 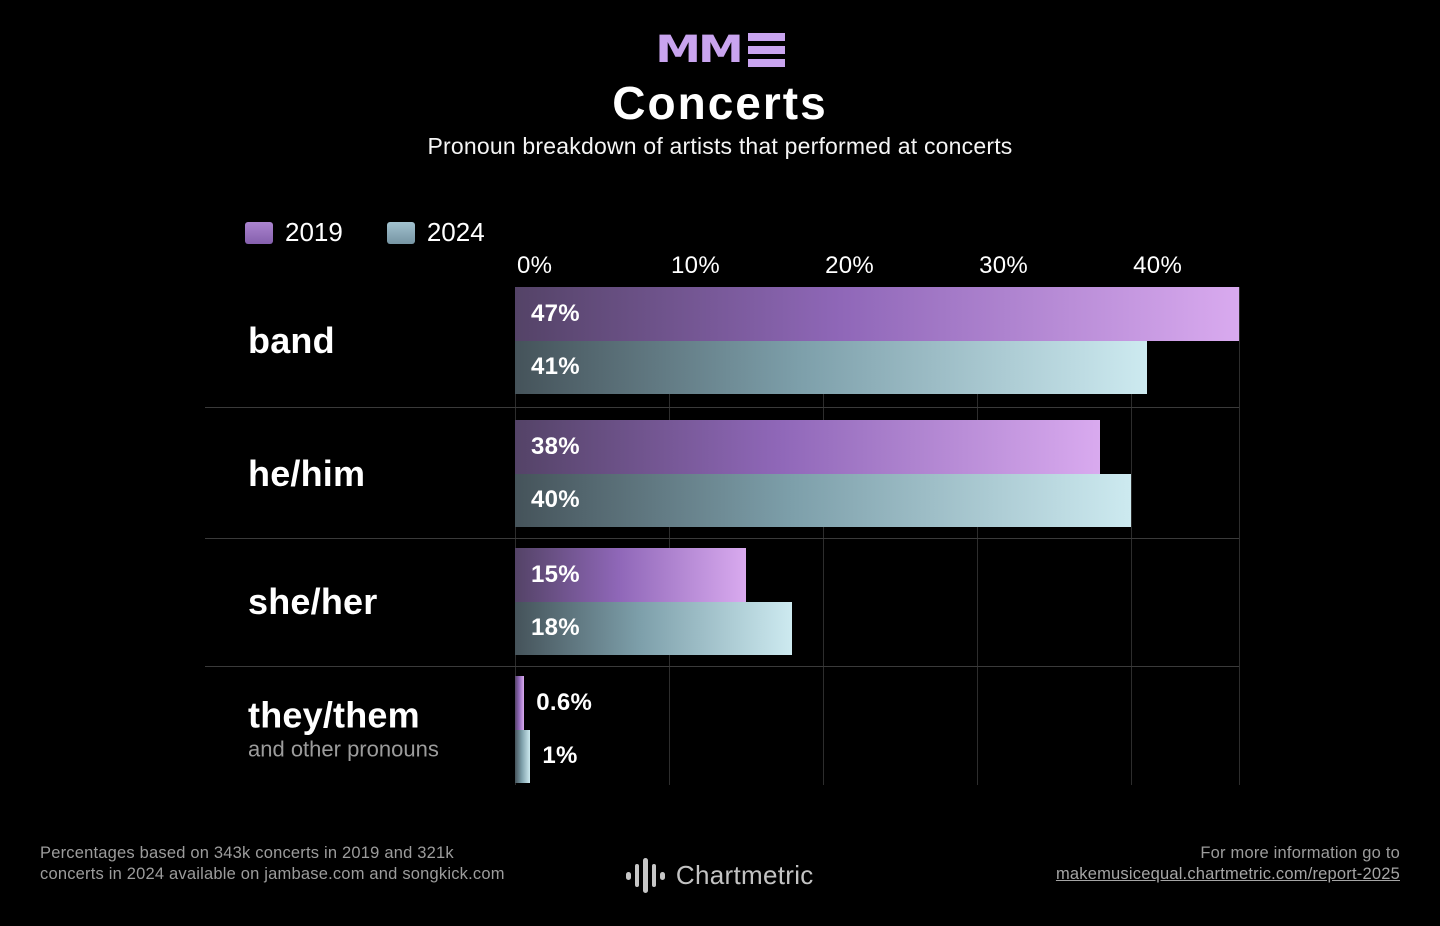 I want to click on bar-2024-band, so click(x=831, y=367).